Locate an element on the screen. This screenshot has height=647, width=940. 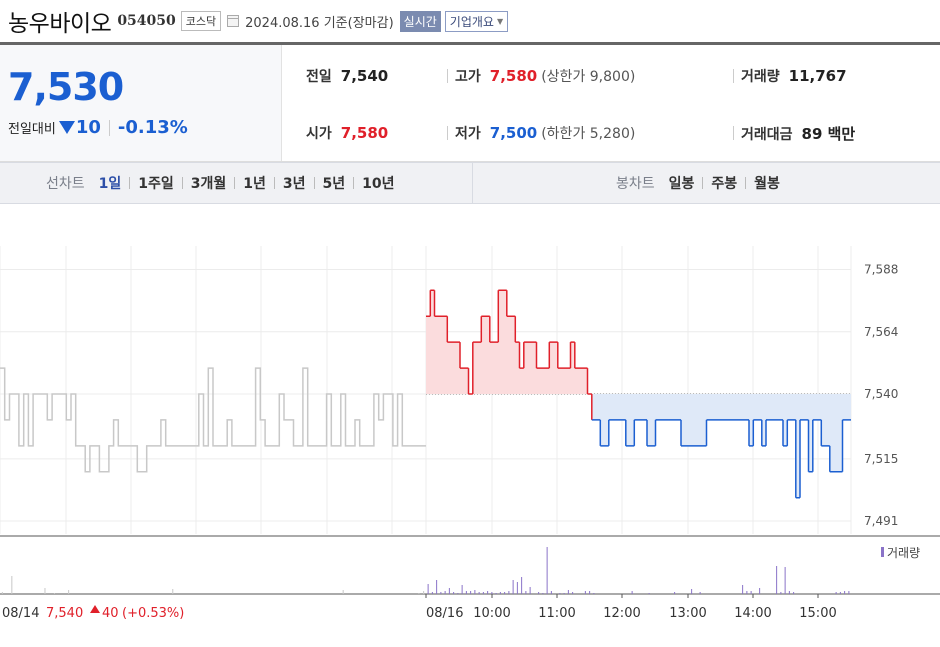
down-area-fill is located at coordinates (721, 446).